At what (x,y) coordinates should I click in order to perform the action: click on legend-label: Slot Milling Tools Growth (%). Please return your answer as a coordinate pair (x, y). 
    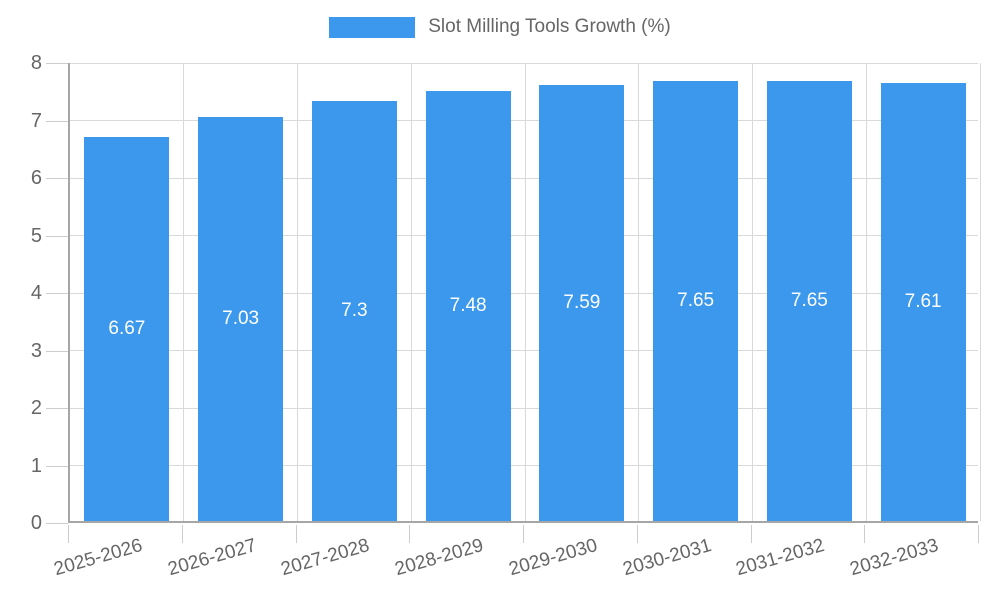
    Looking at the image, I should click on (549, 26).